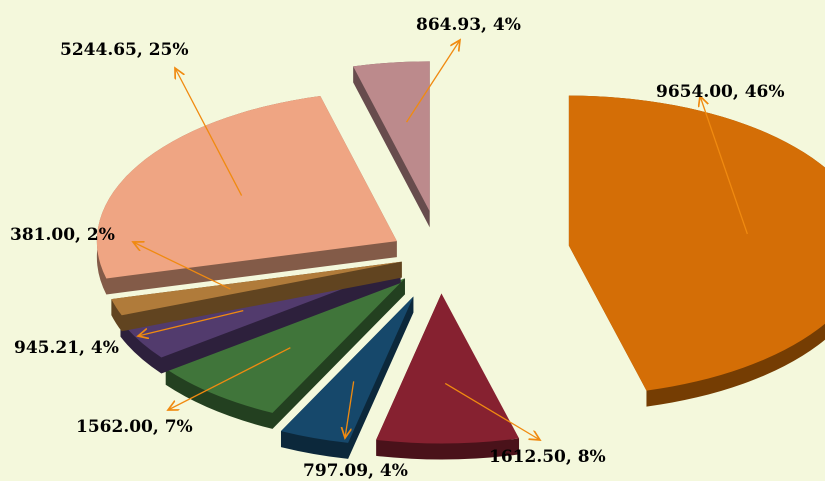  I want to click on data-label-slice-2: 1612.50, 8%, so click(547, 457).